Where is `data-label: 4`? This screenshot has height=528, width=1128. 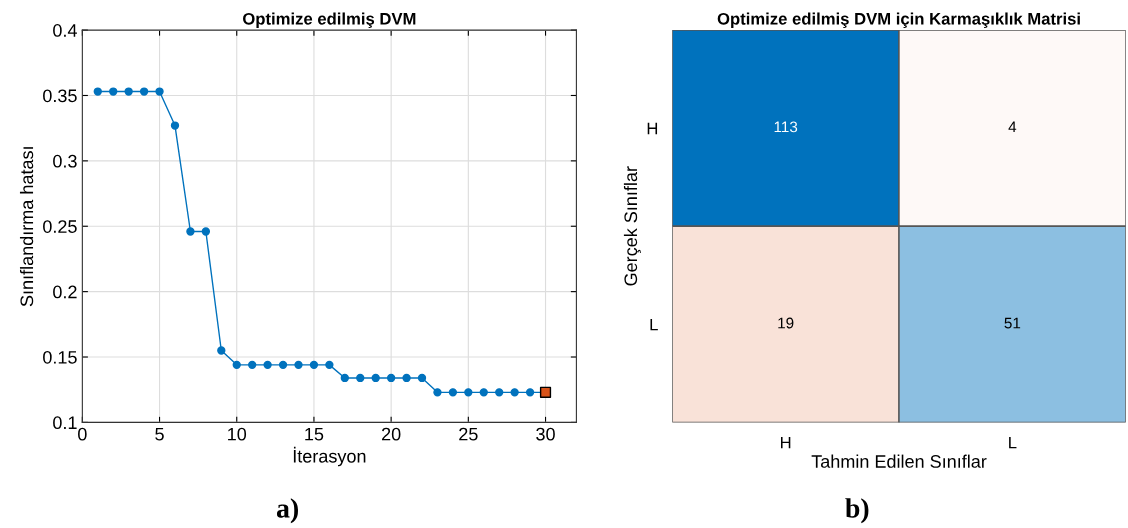
data-label: 4 is located at coordinates (1012, 127).